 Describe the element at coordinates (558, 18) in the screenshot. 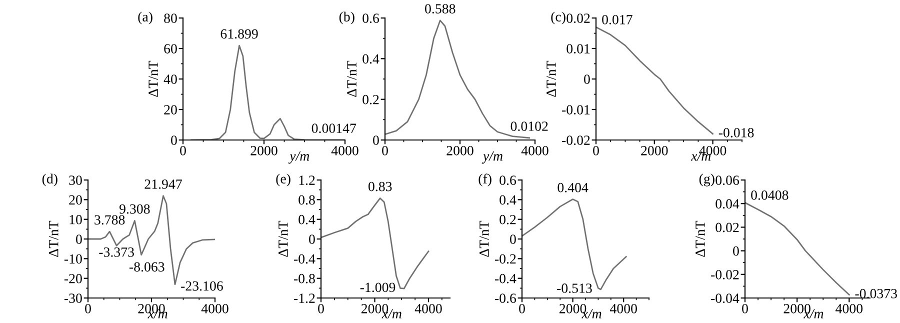

I see `chart-title: (c)` at that location.